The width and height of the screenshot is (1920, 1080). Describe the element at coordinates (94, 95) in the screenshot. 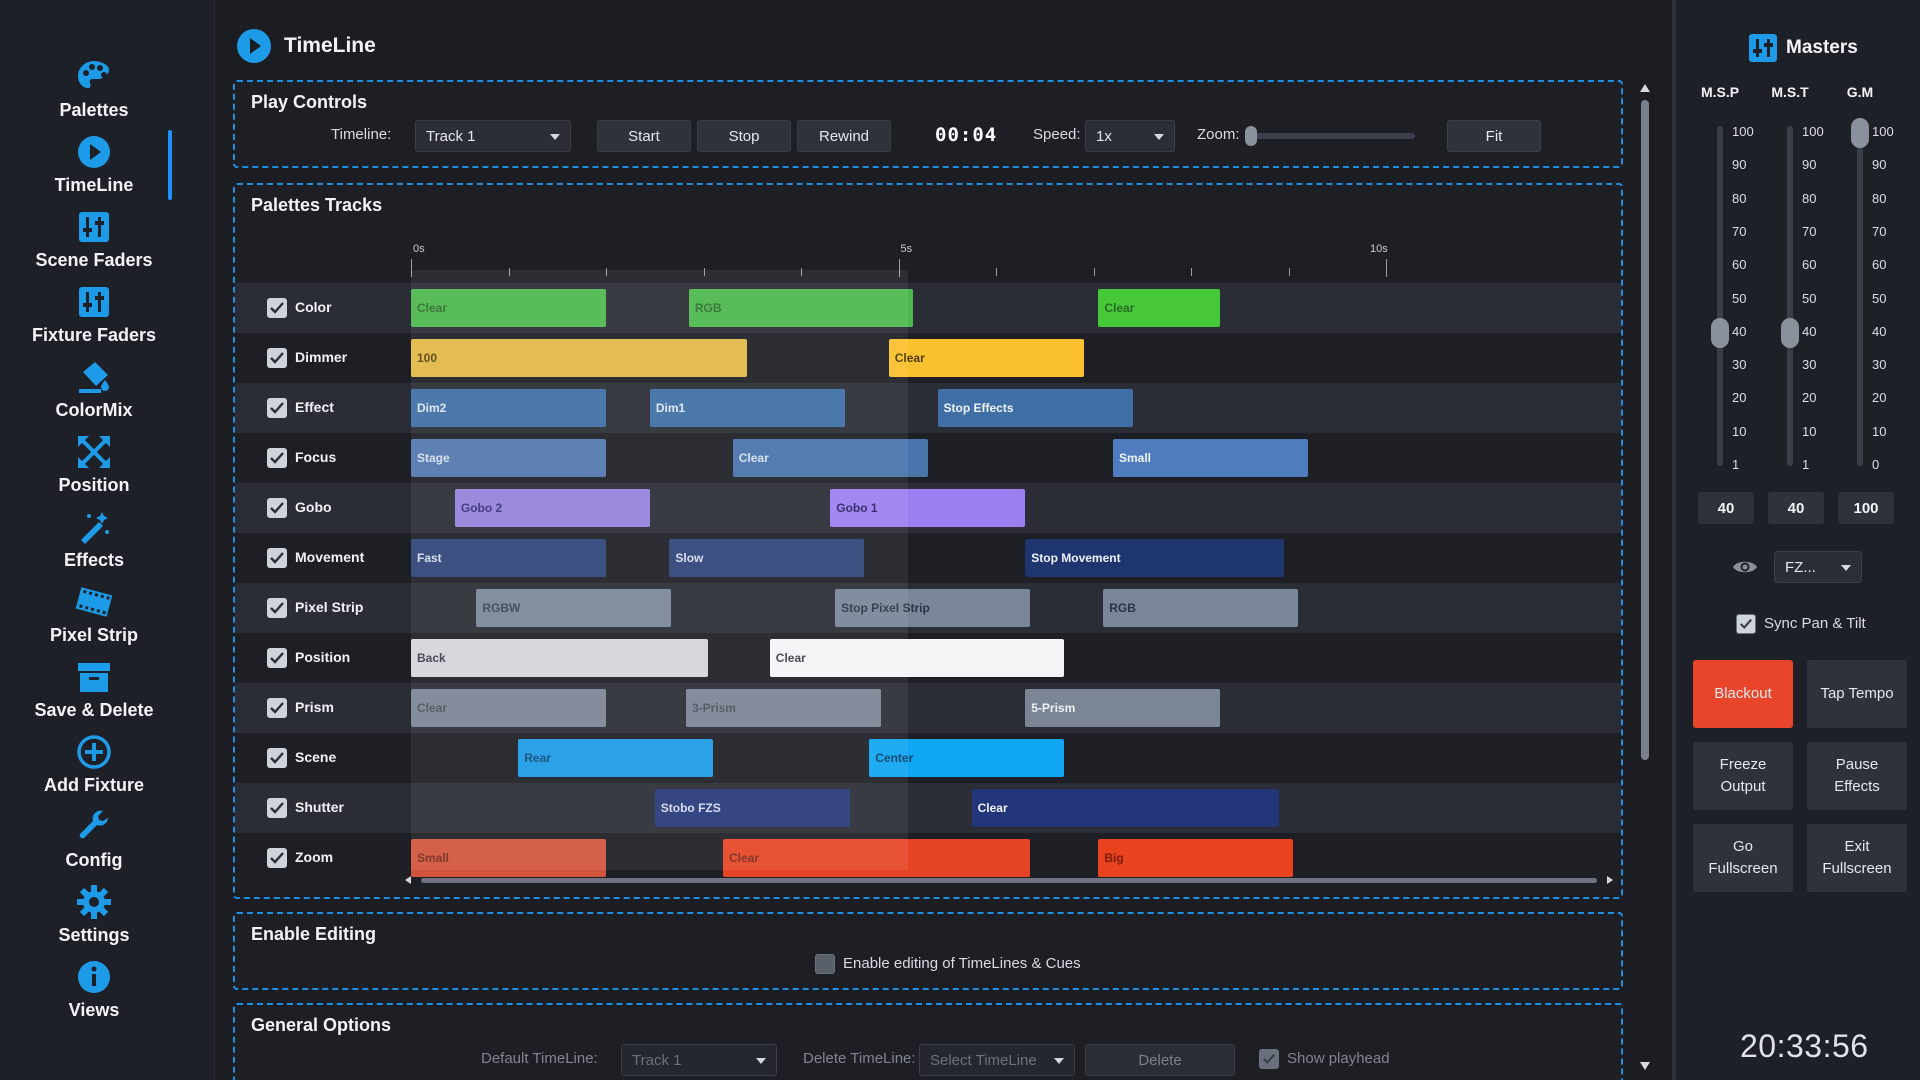

I see `sidebar-item-palettes: Palettes` at that location.